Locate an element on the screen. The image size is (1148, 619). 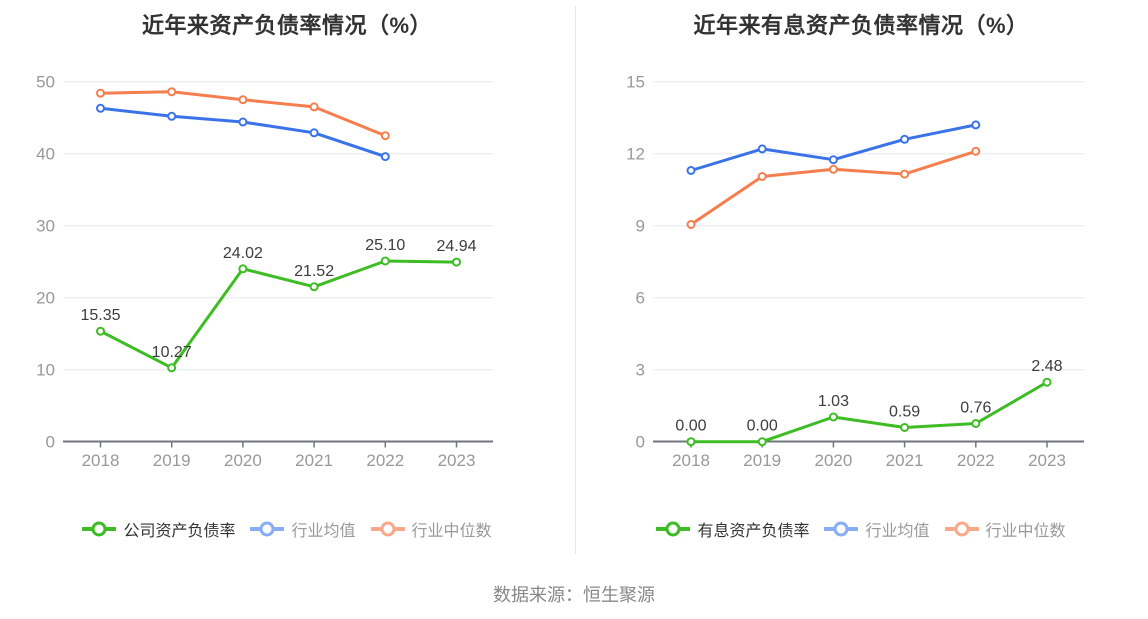
data-point-label: 15.35 is located at coordinates (100, 315).